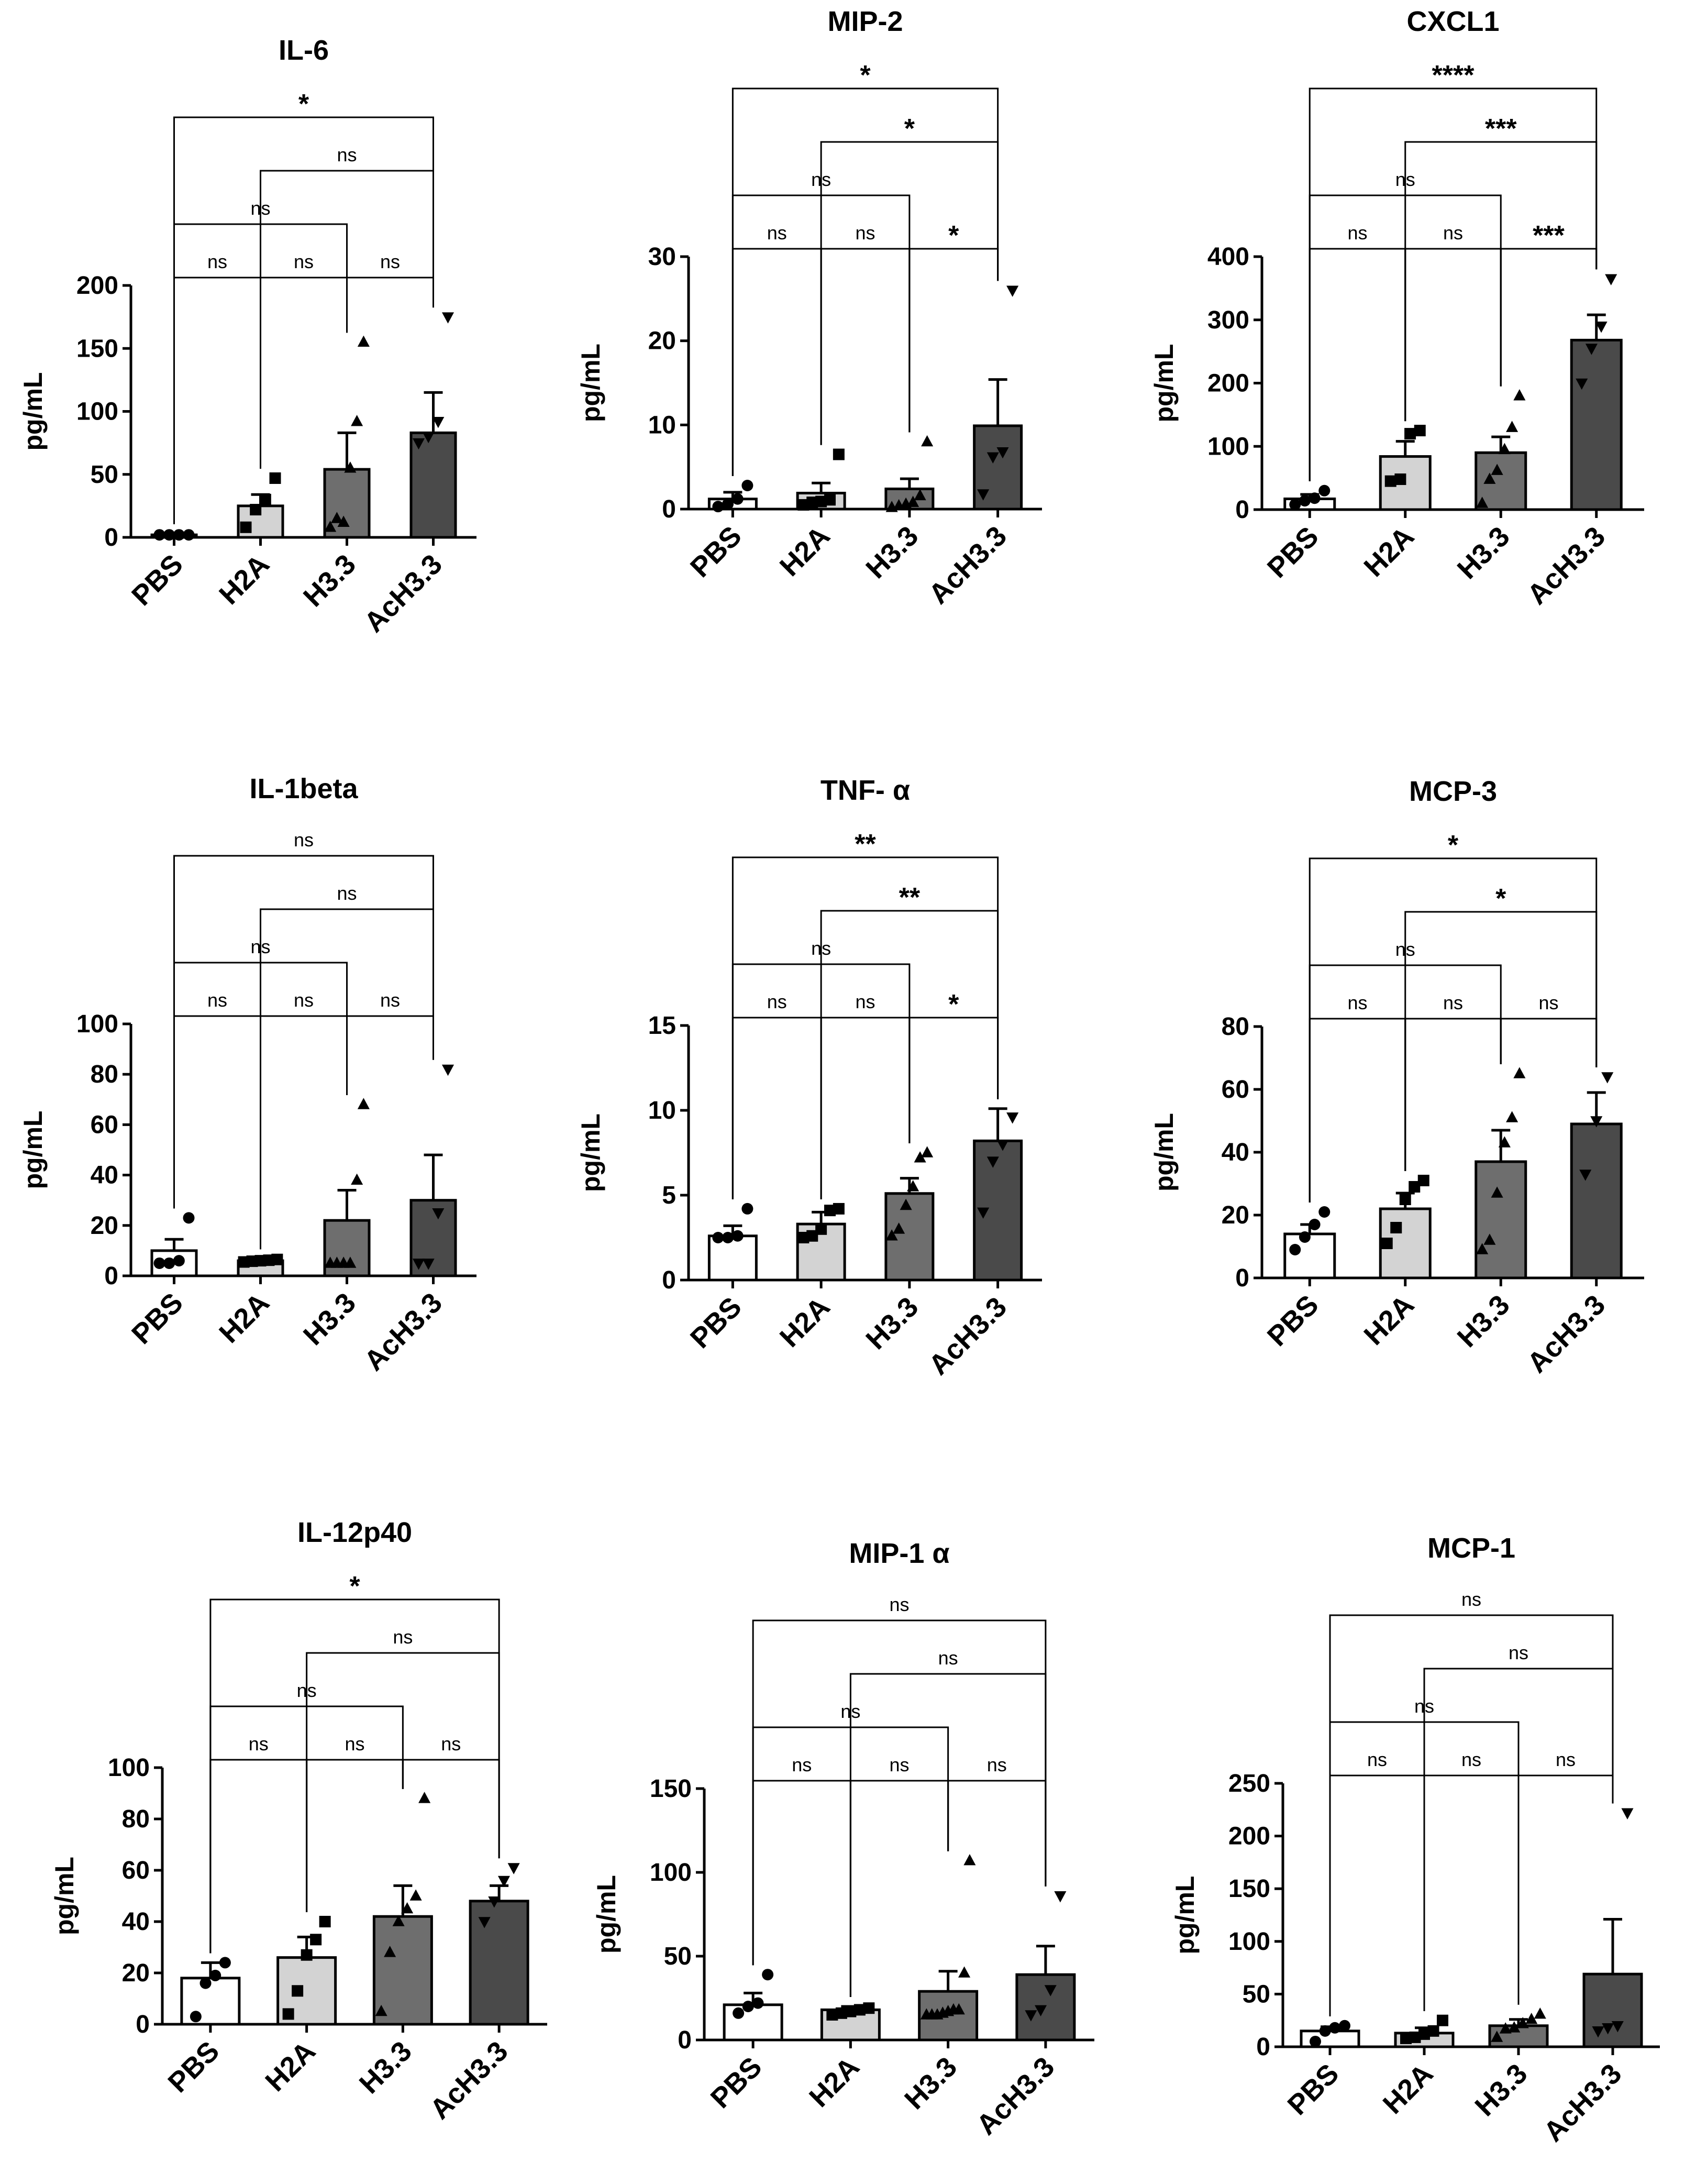  Describe the element at coordinates (1452, 22) in the screenshot. I see `chart-title: CXCL1` at that location.